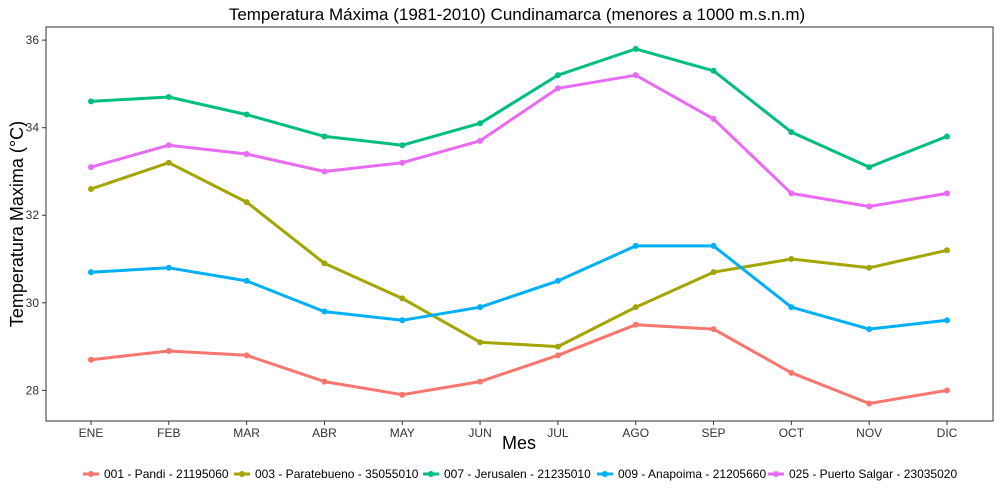 The image size is (1000, 500). Describe the element at coordinates (33, 303) in the screenshot. I see `y-tick-label: 30` at that location.